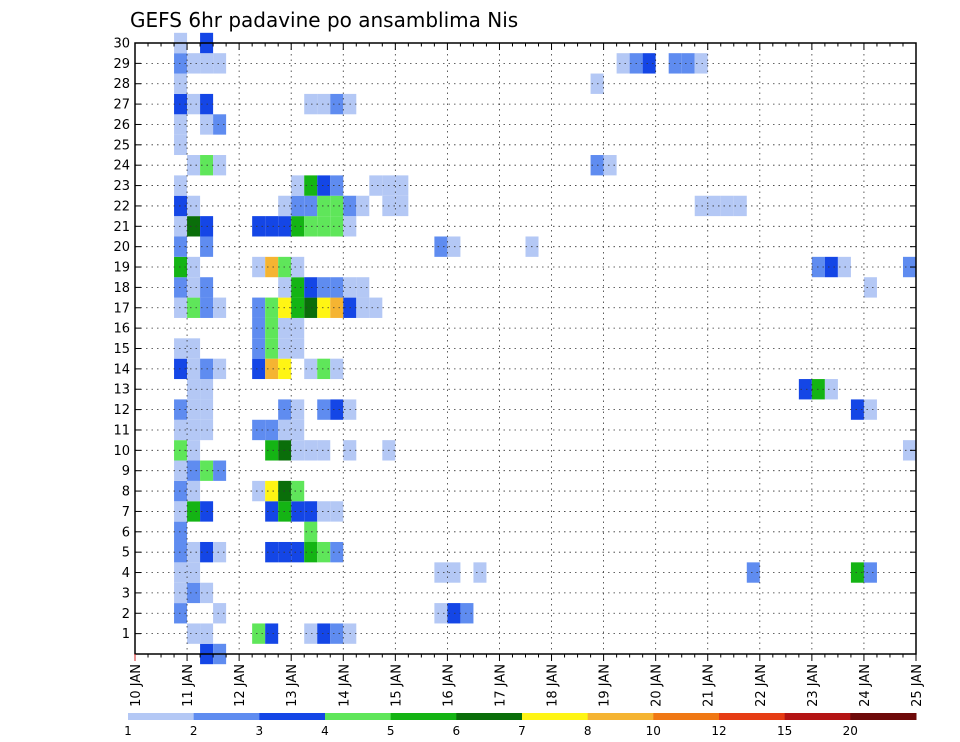  Describe the element at coordinates (522, 731) in the screenshot. I see `legend-label: 7` at that location.